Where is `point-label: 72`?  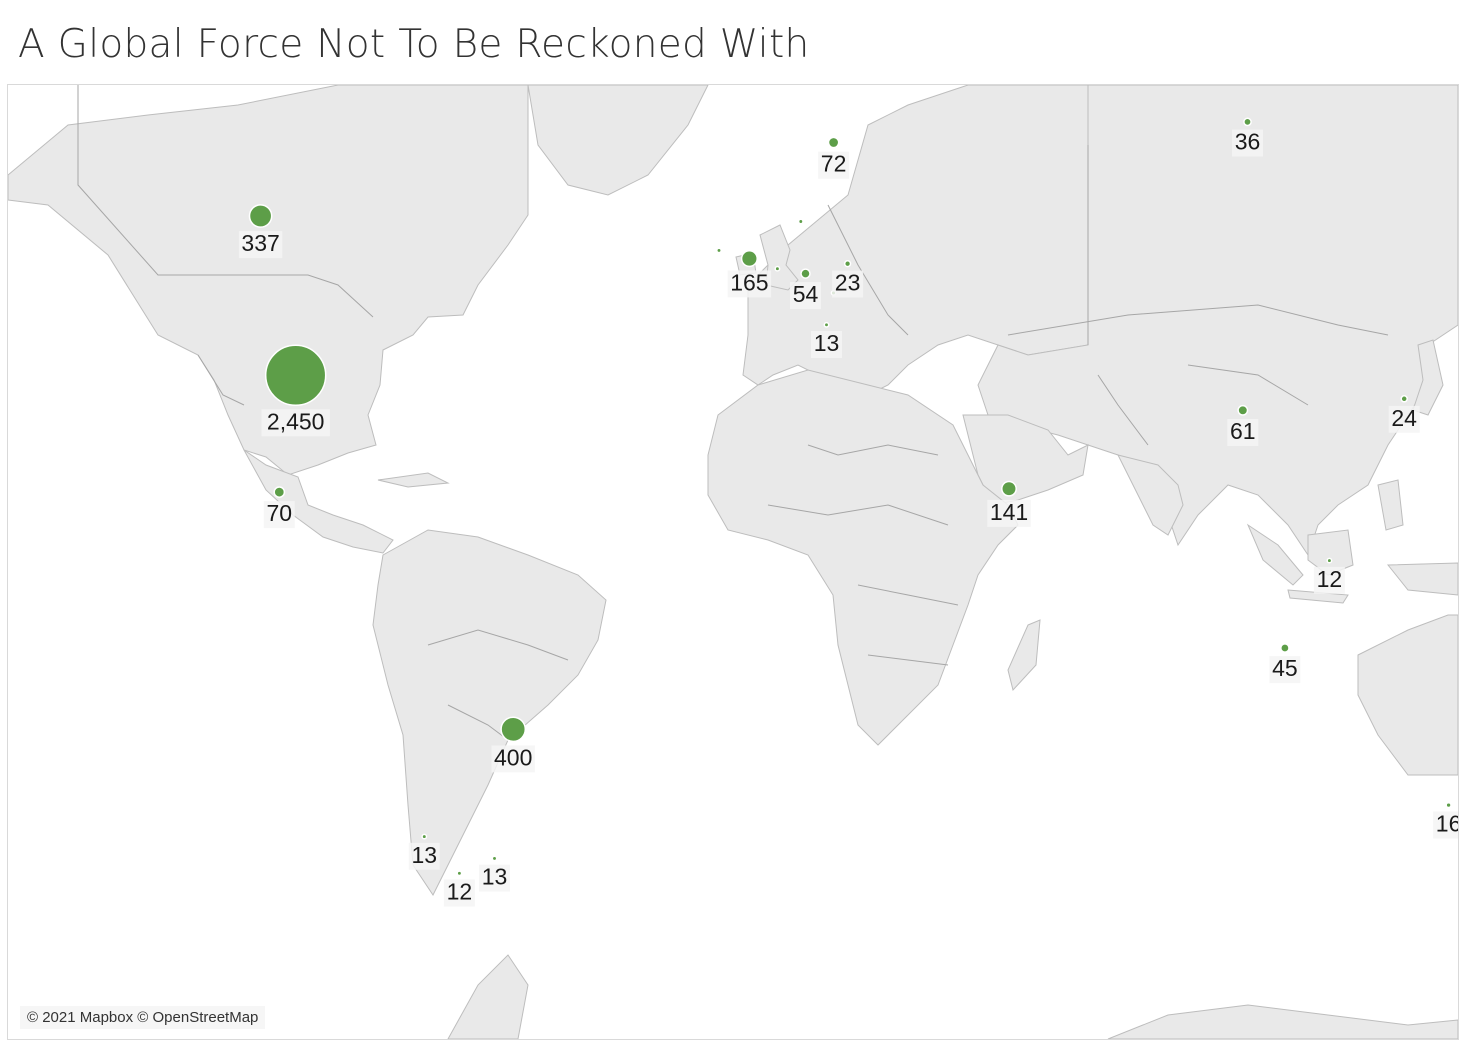
point-label: 72 is located at coordinates (834, 164).